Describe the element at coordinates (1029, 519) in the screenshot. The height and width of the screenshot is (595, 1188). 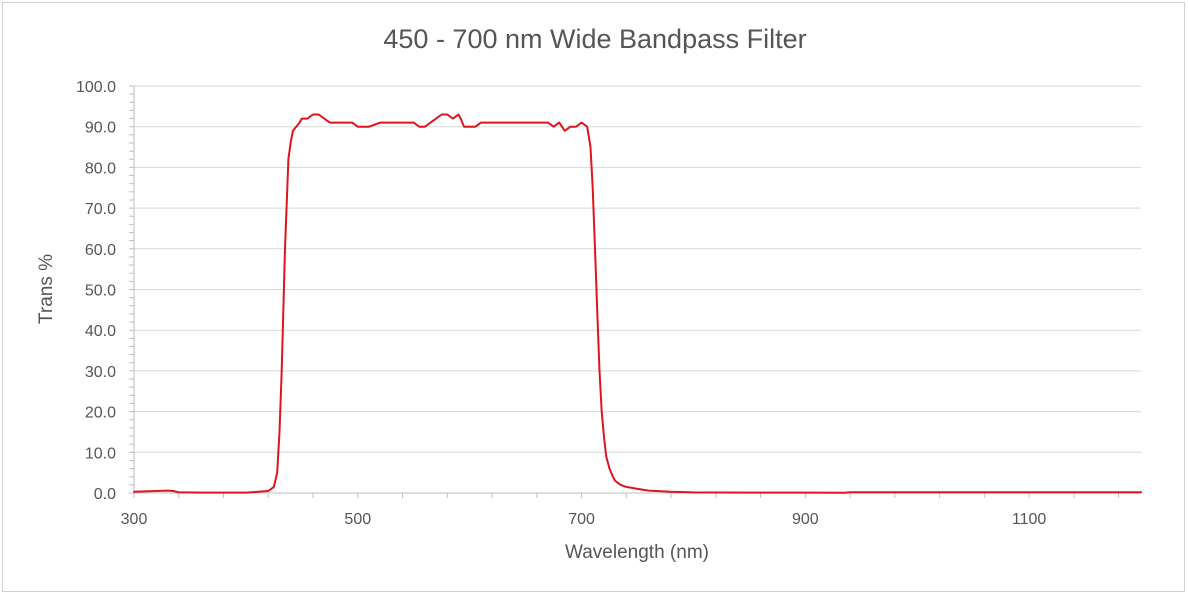
I see `x-tick-label: 1100` at that location.